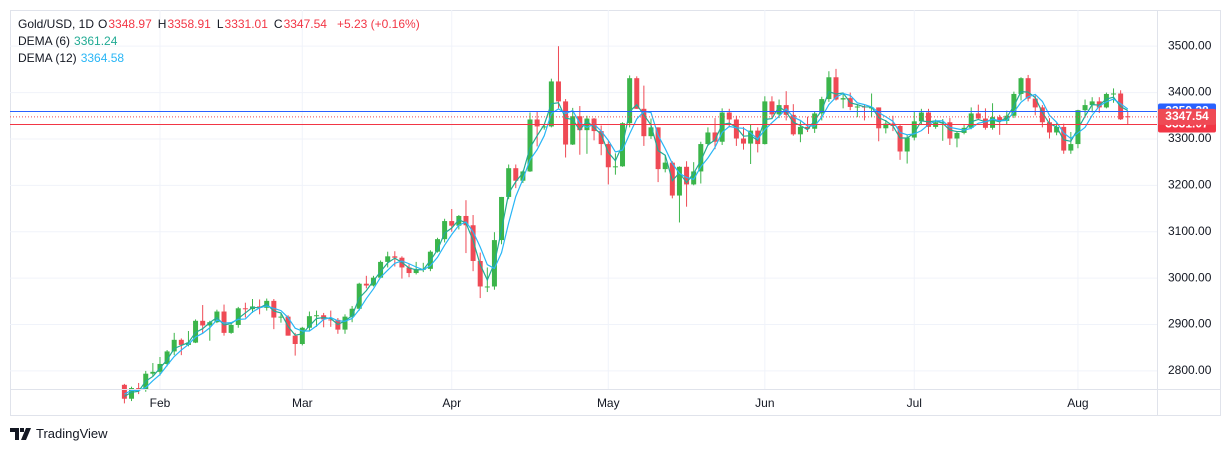 Image resolution: width=1231 pixels, height=452 pixels. What do you see at coordinates (160, 403) in the screenshot?
I see `x-tick-label: Feb` at bounding box center [160, 403].